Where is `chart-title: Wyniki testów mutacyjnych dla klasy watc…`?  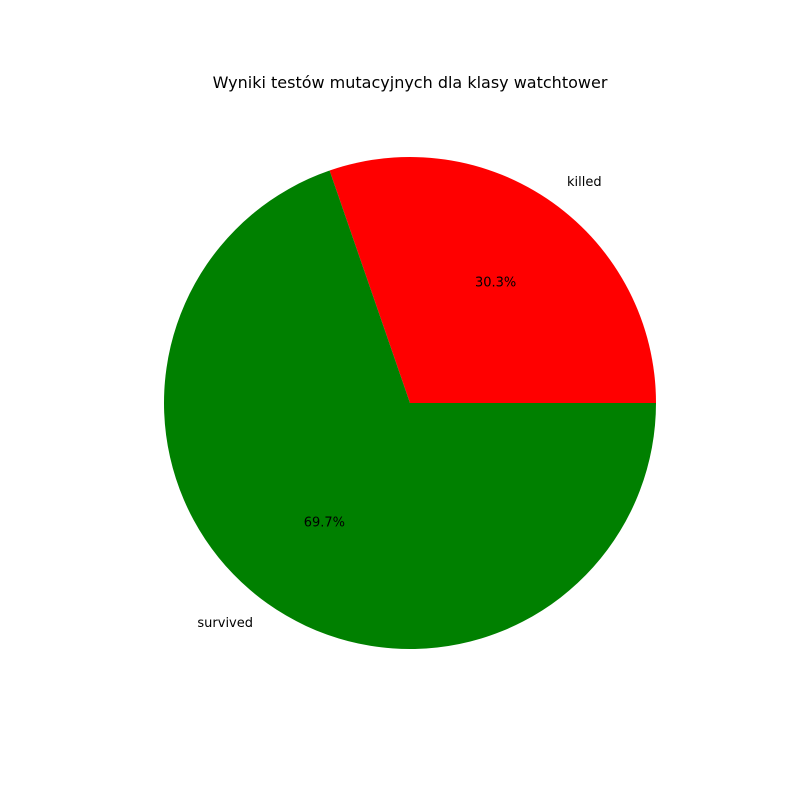
chart-title: Wyniki testów mutacyjnych dla klasy watc… is located at coordinates (410, 82).